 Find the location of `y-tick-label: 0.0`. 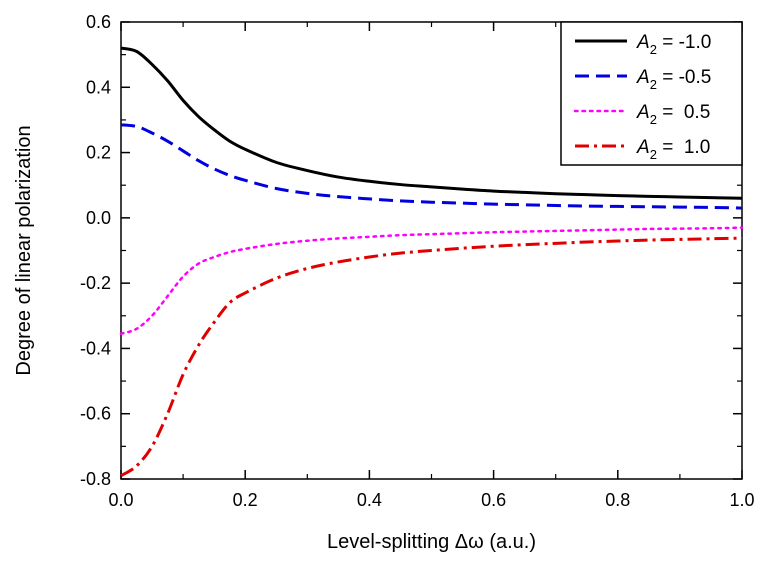

y-tick-label: 0.0 is located at coordinates (98, 218).